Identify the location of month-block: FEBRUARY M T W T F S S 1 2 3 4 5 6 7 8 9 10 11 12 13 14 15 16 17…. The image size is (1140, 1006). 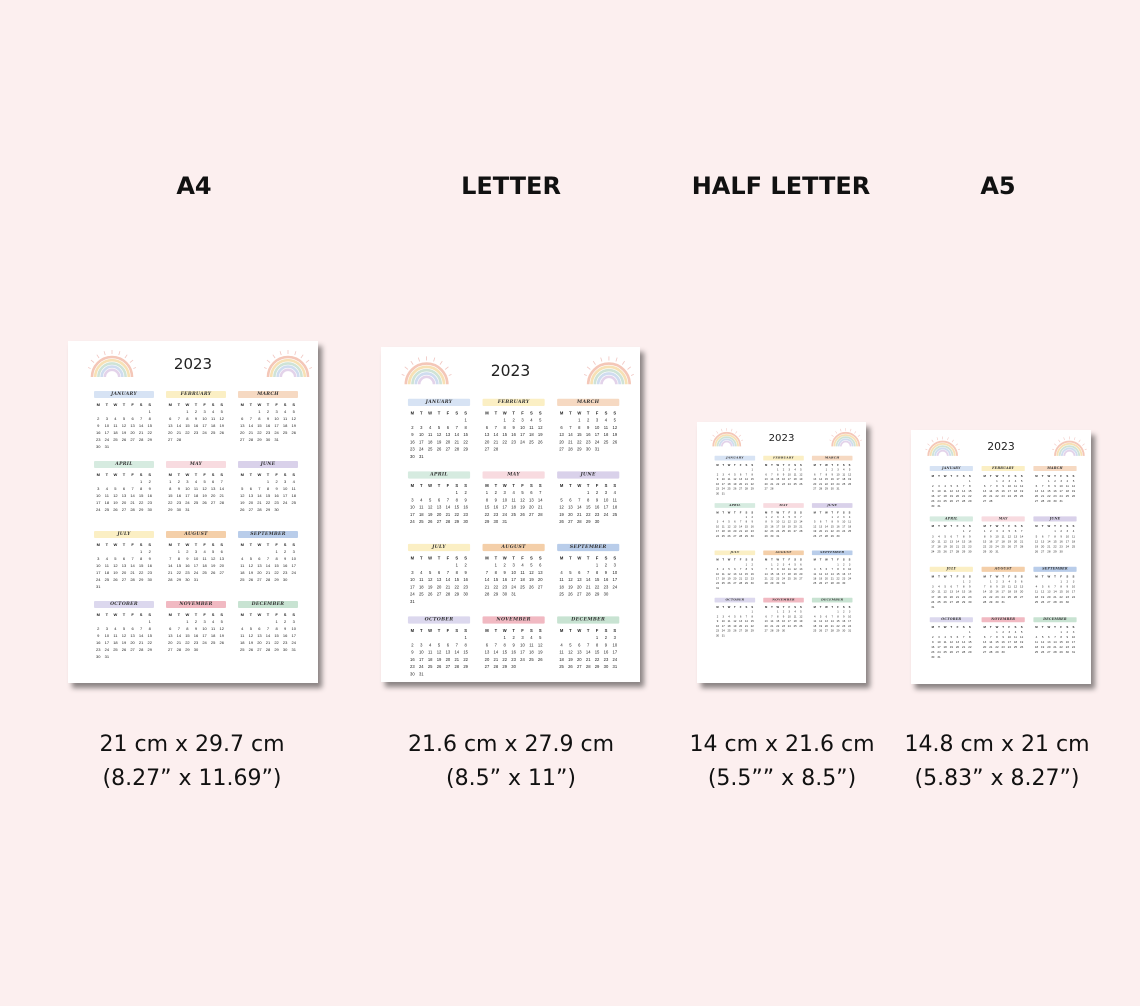
(196, 420).